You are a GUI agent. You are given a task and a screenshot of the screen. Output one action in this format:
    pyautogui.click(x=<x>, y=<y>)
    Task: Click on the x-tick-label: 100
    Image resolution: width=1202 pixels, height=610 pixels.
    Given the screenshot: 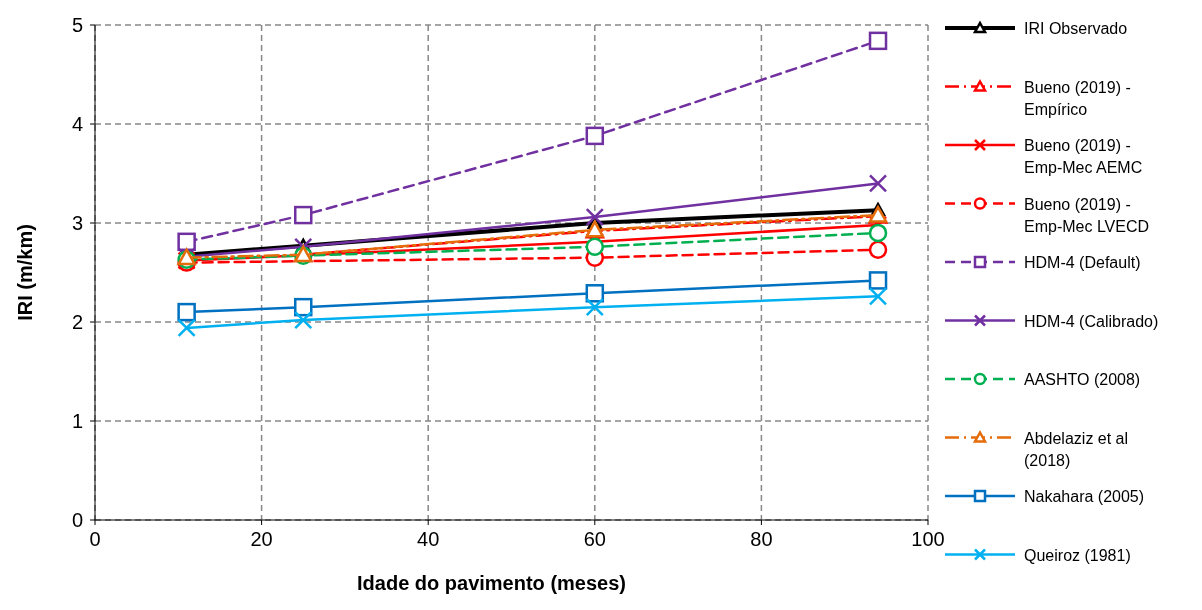 What is the action you would take?
    pyautogui.click(x=928, y=539)
    